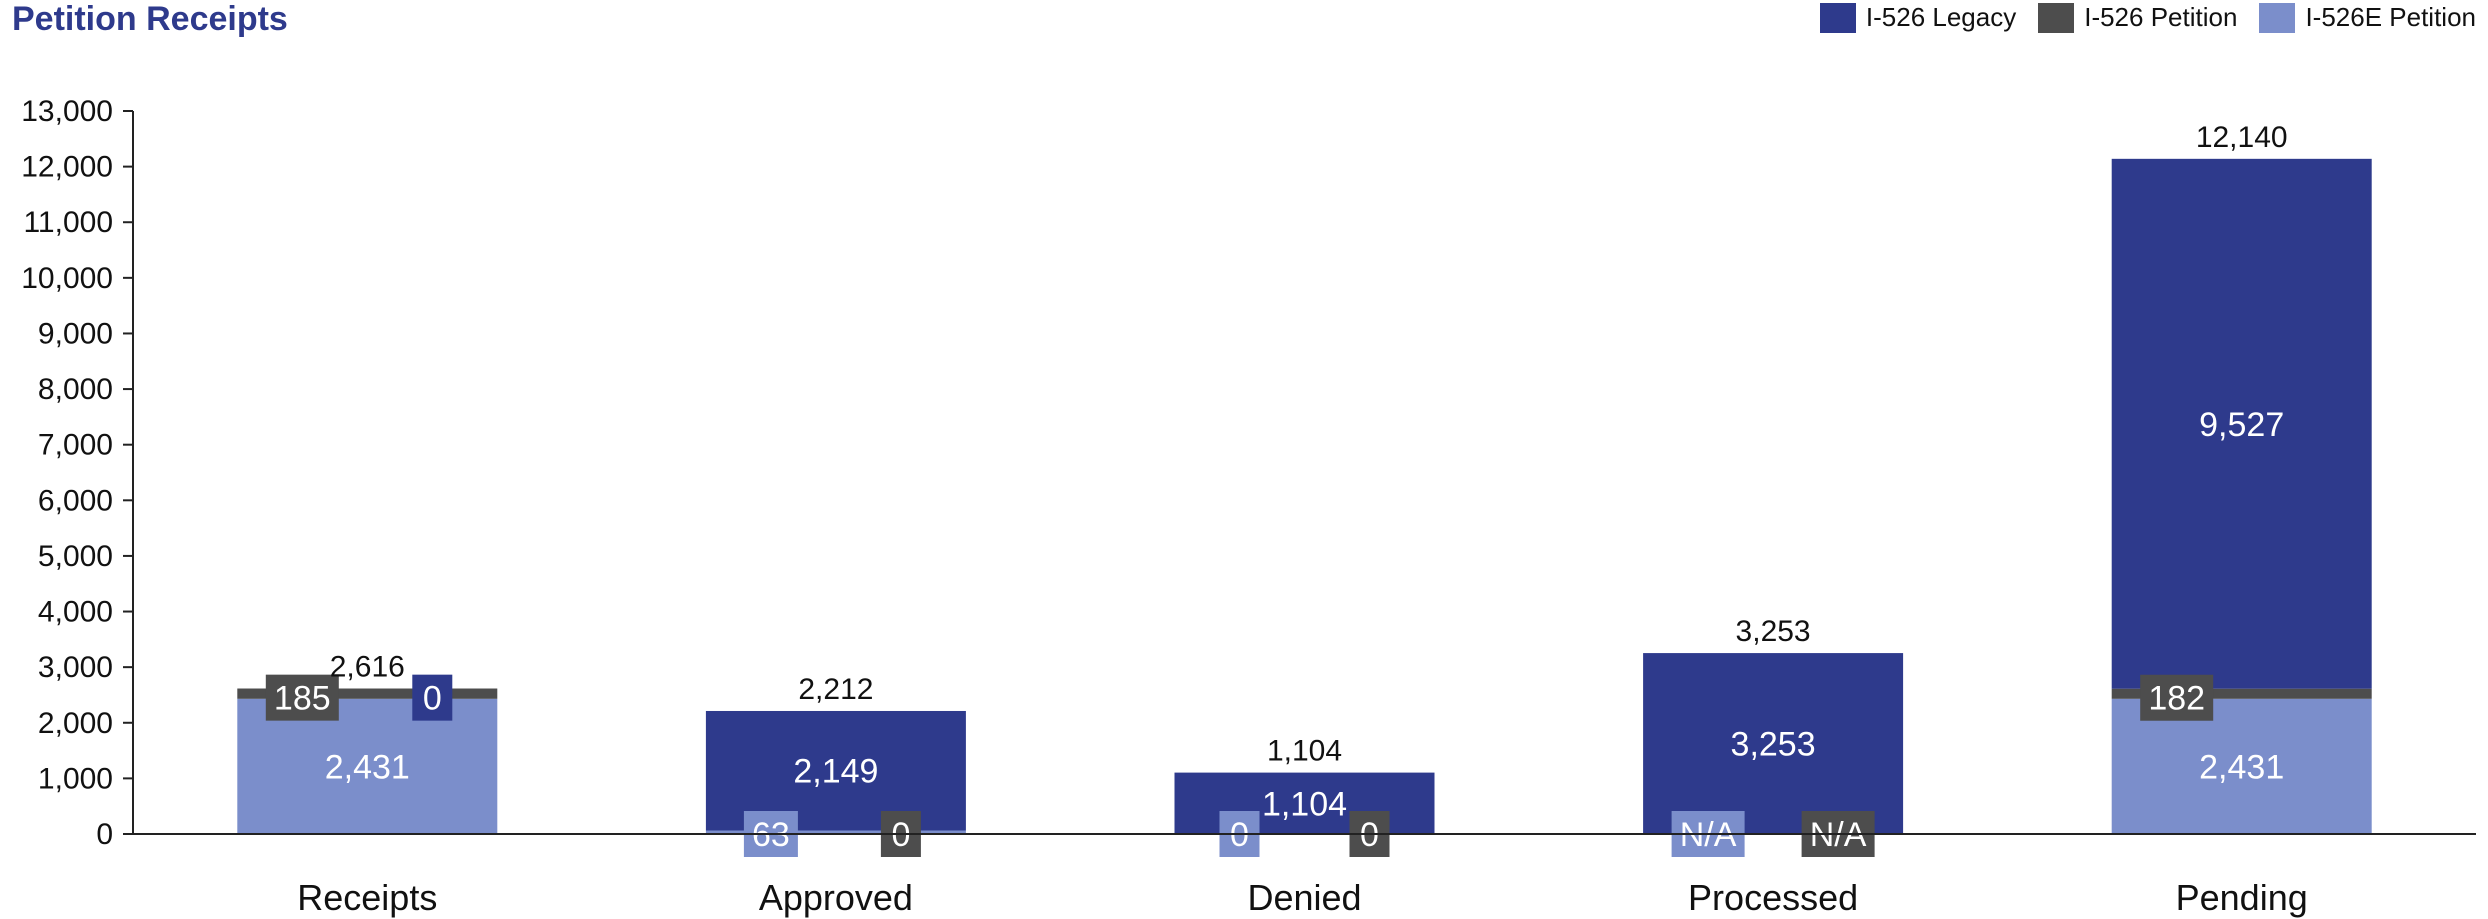  I want to click on bar-i-526e-petition-pending, so click(2241, 766).